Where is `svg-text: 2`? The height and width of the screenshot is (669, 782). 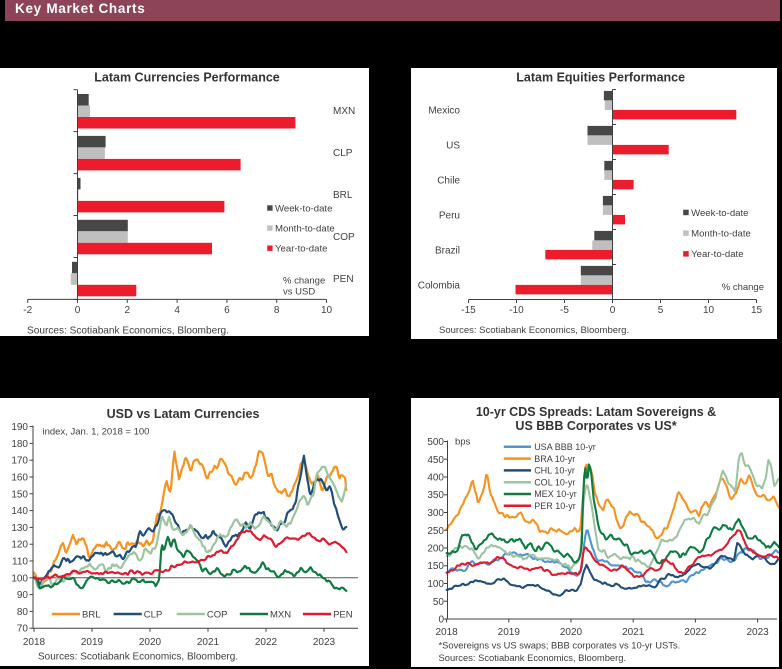 svg-text: 2 is located at coordinates (128, 310).